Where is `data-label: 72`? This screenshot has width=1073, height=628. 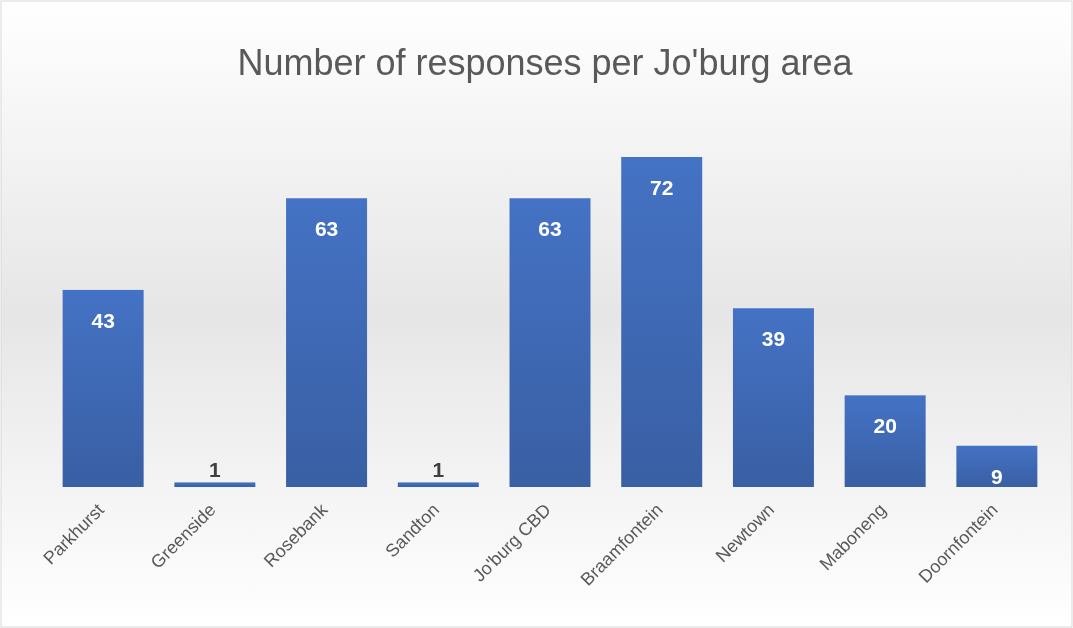
data-label: 72 is located at coordinates (662, 187).